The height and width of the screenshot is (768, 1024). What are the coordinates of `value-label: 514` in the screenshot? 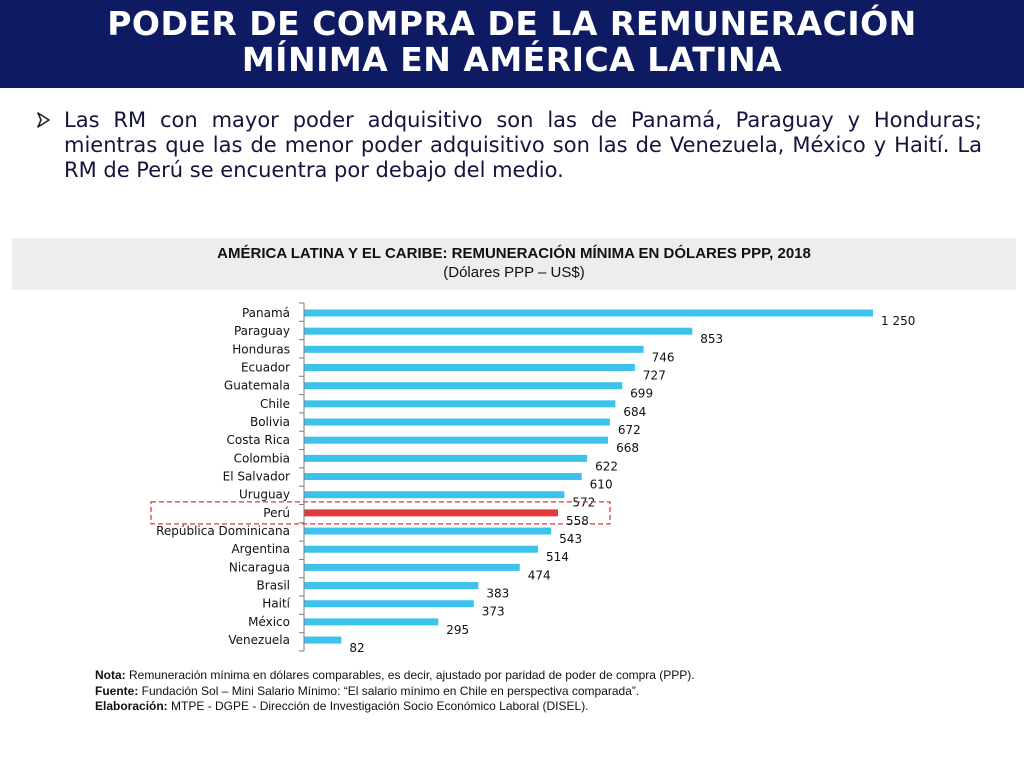 It's located at (557, 557).